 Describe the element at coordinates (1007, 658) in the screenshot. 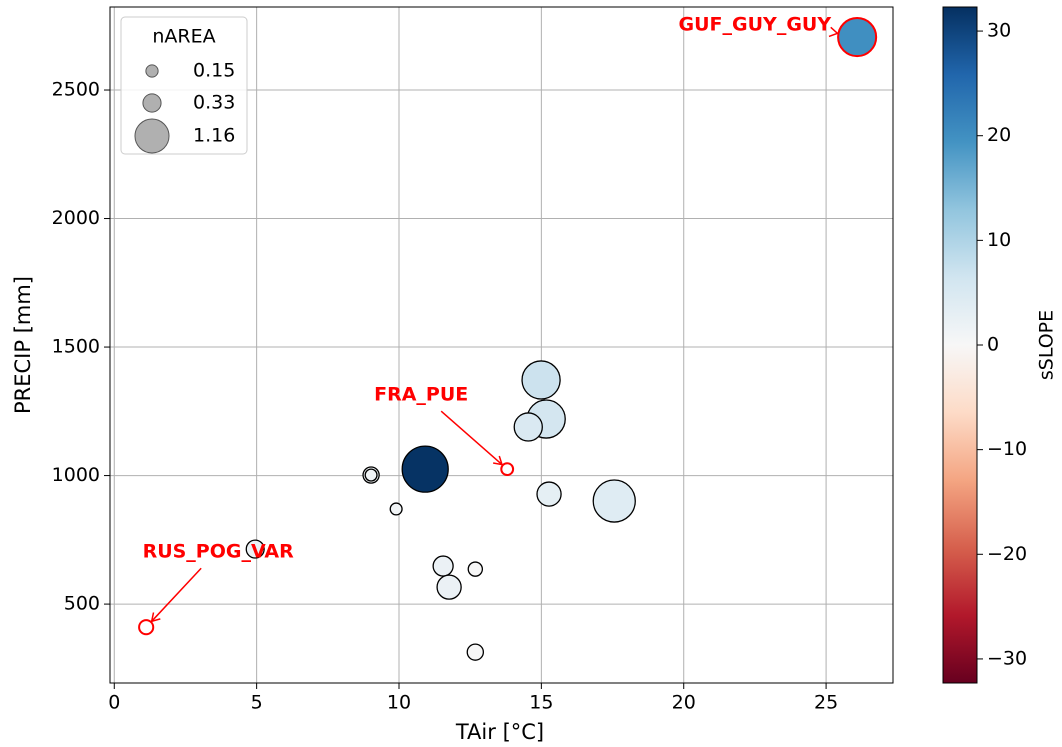

I see `colorbar-tick-label: −30` at that location.